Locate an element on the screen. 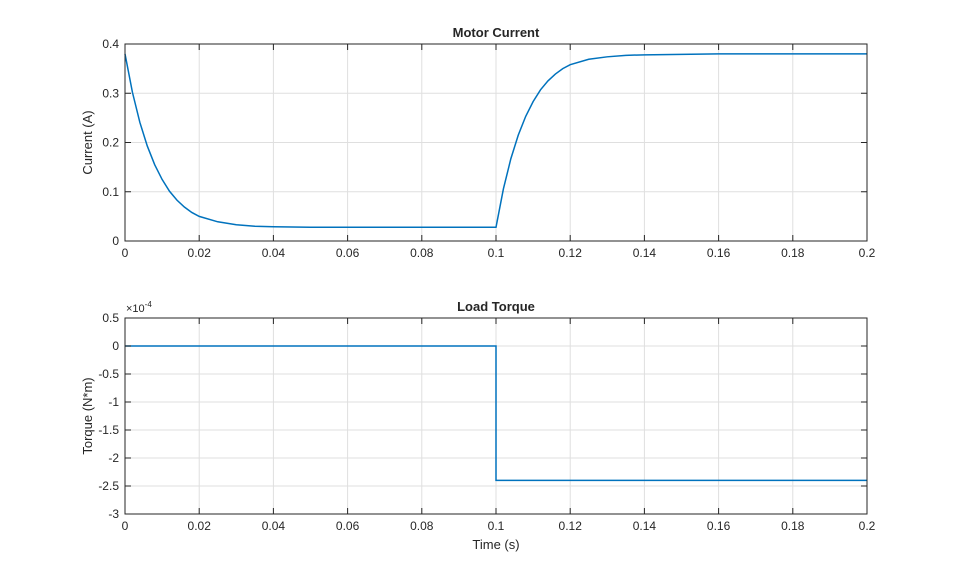 The width and height of the screenshot is (959, 577). current-y-axis-label: Current (A) is located at coordinates (87, 142).